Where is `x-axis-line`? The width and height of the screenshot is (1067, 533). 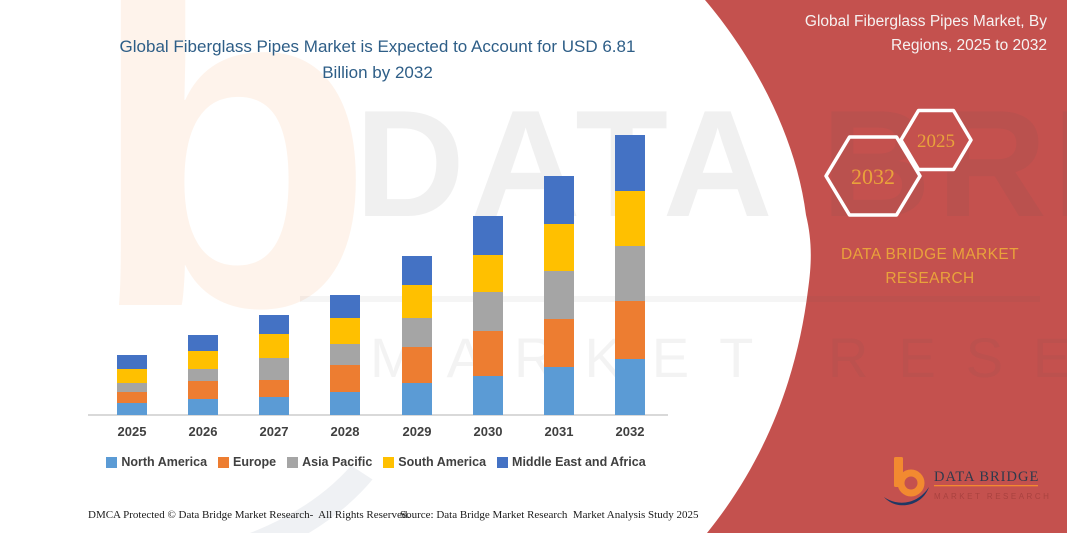 x-axis-line is located at coordinates (378, 415).